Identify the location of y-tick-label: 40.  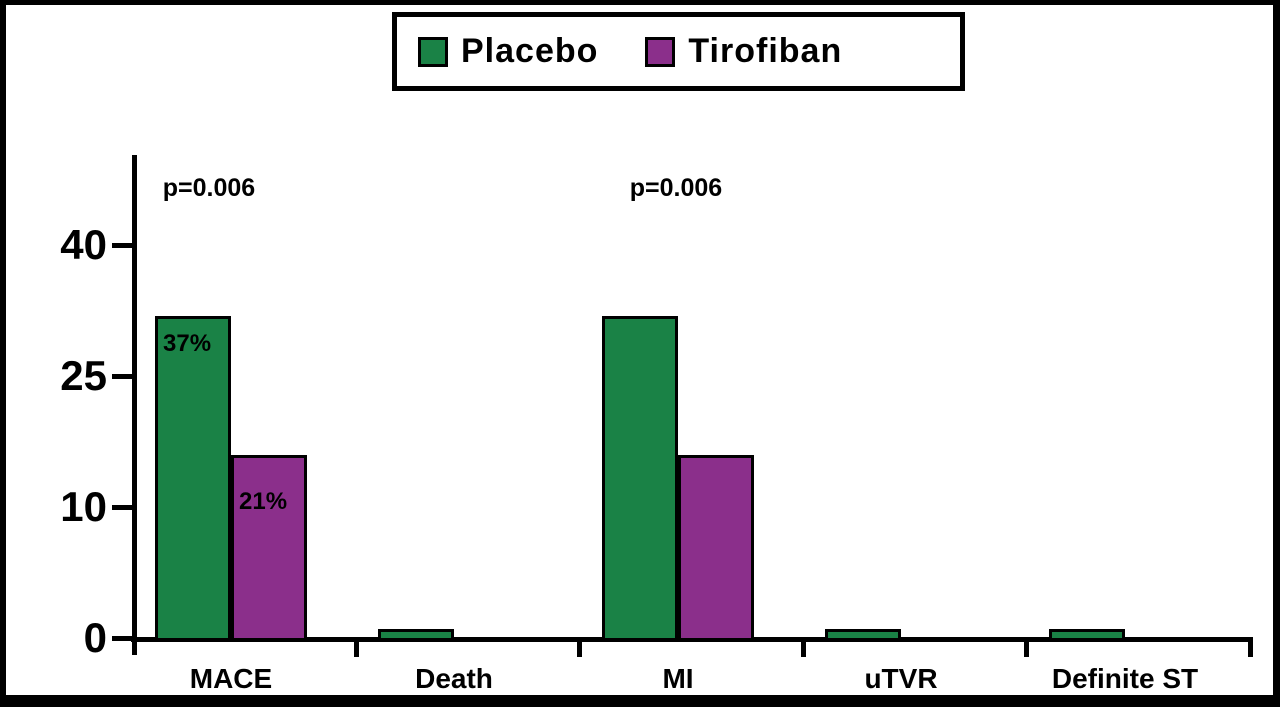
(83, 244).